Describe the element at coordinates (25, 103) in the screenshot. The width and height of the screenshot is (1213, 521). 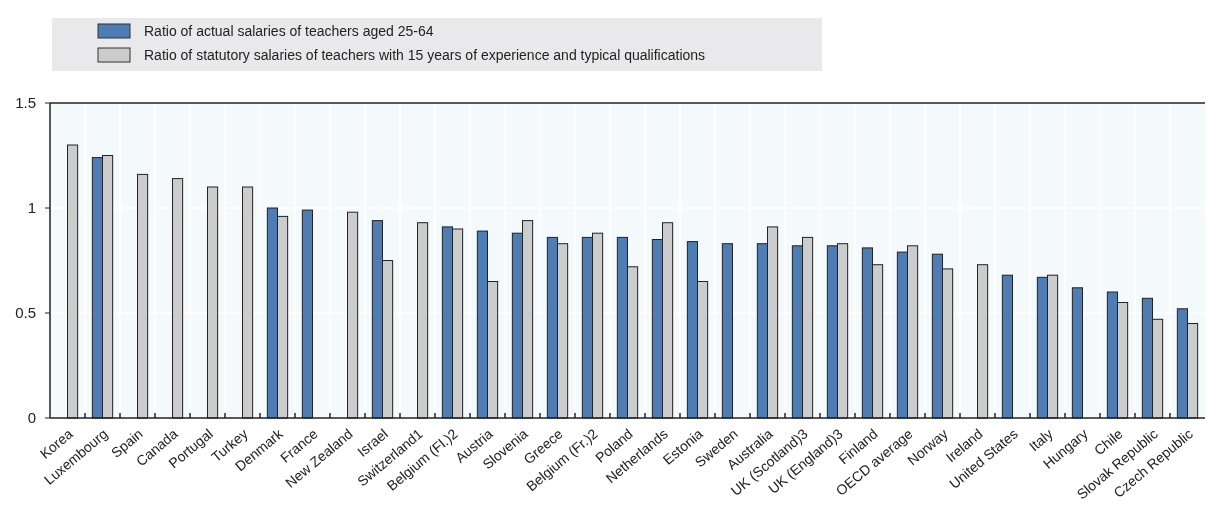
I see `y-tick-label: 1.5` at that location.